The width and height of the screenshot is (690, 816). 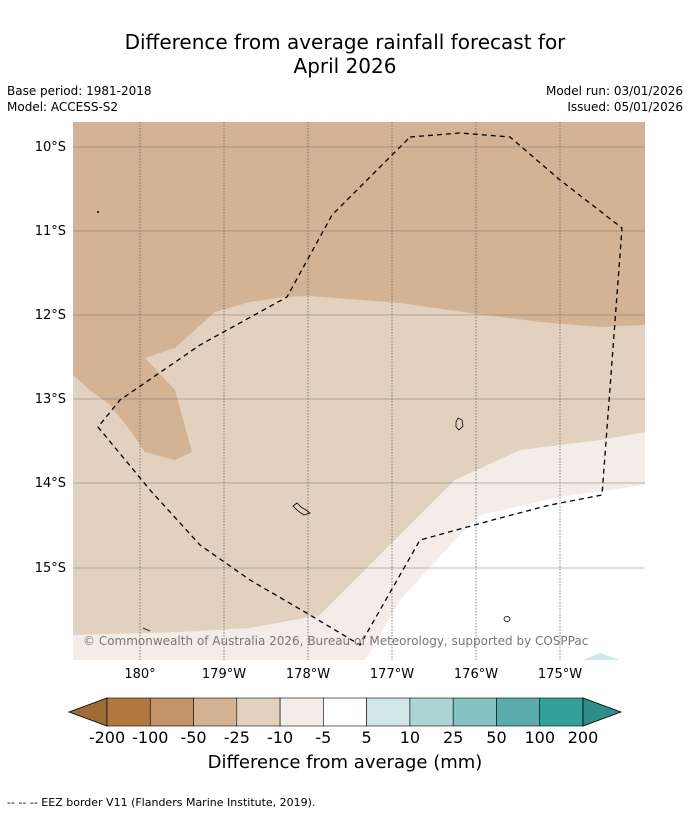 What do you see at coordinates (308, 674) in the screenshot?
I see `lon-label: 178°W` at bounding box center [308, 674].